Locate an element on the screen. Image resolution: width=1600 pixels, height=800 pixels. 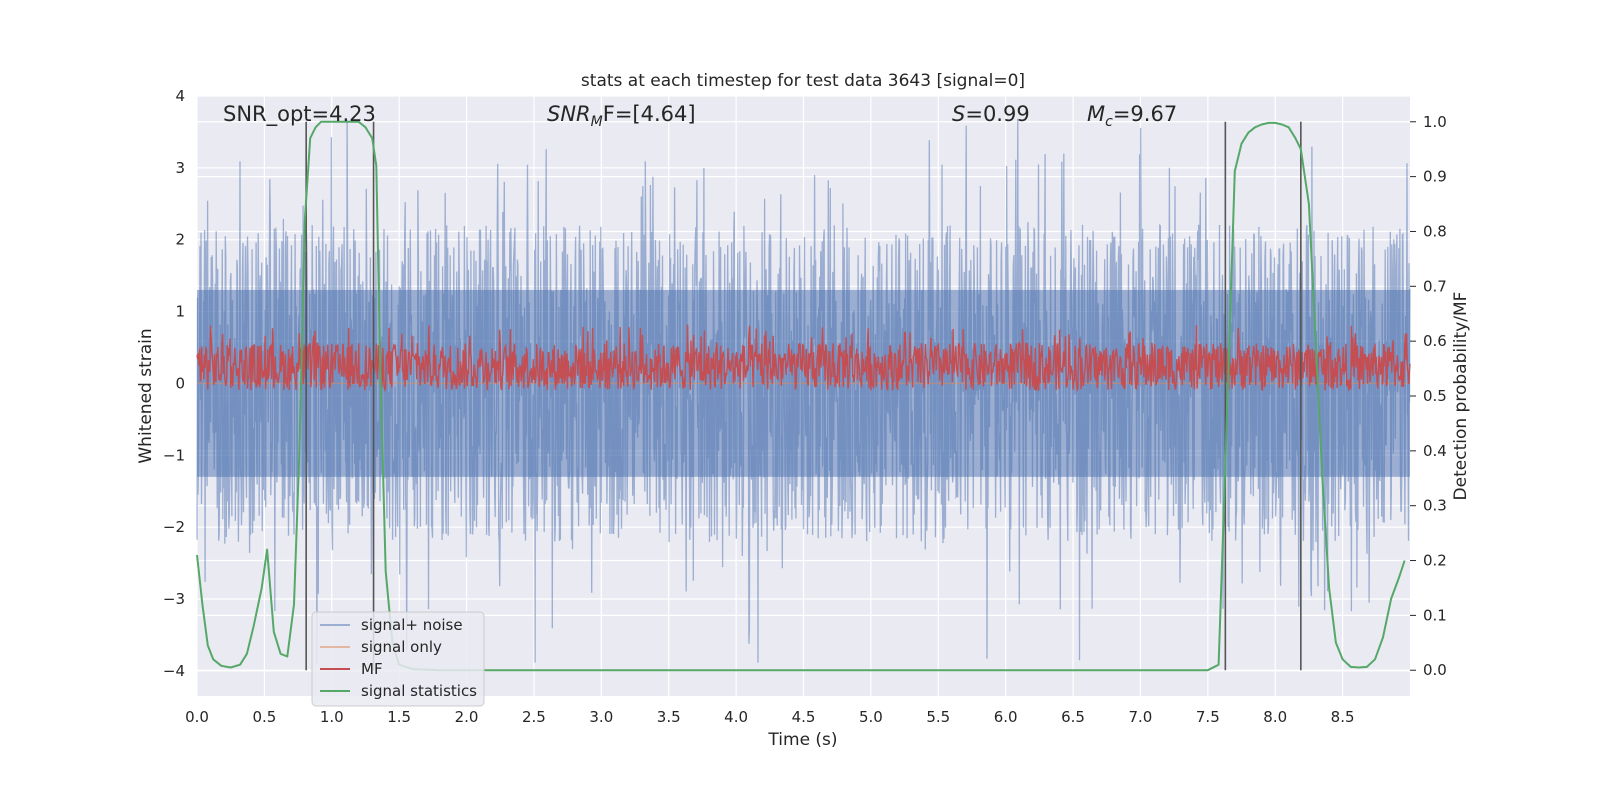
y2-axis-ticks: 1.0 0.9 0.8 0.7 0.6 0.5 0.4 0.3 0.2 0.1 0.0 is located at coordinates (1428, 396).